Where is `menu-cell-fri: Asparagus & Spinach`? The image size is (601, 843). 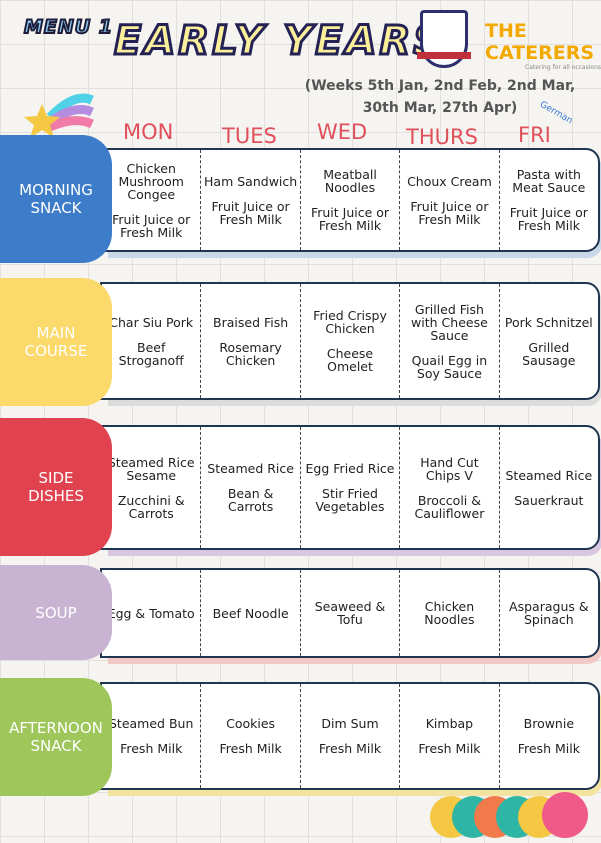
menu-cell-fri: Asparagus & Spinach is located at coordinates (548, 613).